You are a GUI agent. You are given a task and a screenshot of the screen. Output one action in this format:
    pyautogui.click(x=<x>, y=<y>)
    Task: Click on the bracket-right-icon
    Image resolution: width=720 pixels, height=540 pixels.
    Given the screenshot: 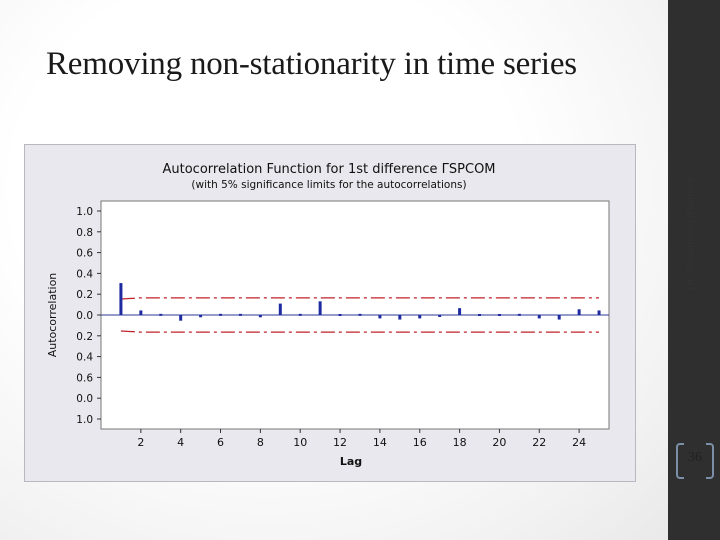 What is the action you would take?
    pyautogui.click(x=710, y=461)
    